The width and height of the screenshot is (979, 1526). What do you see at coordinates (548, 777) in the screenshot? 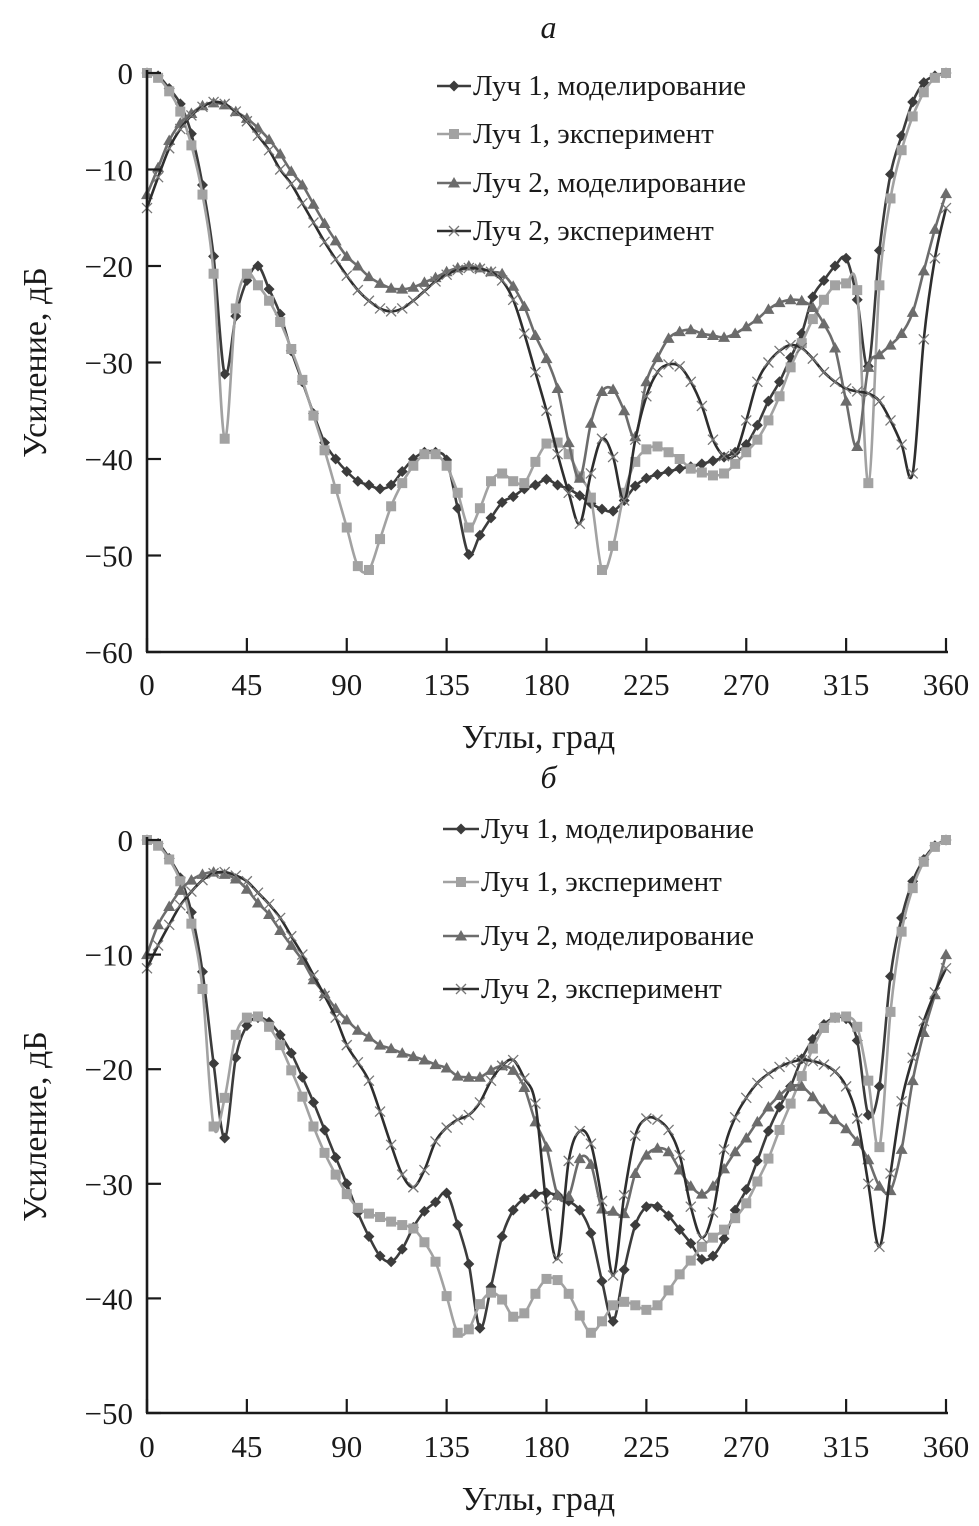
I see `chart-title: б` at bounding box center [548, 777].